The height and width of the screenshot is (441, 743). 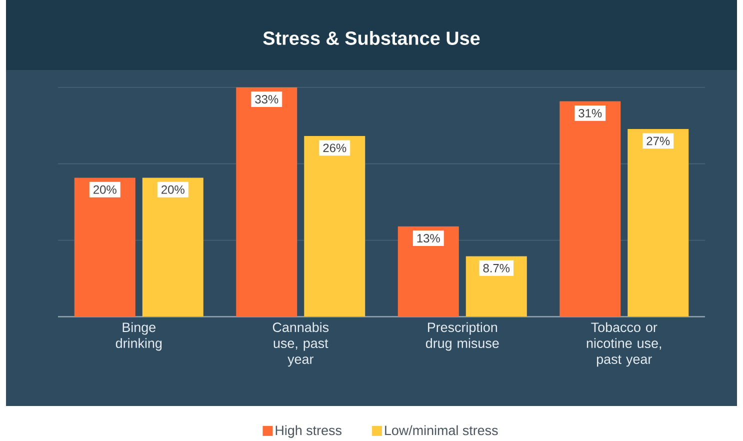 I want to click on chart-title: Stress & Substance Use, so click(x=371, y=38).